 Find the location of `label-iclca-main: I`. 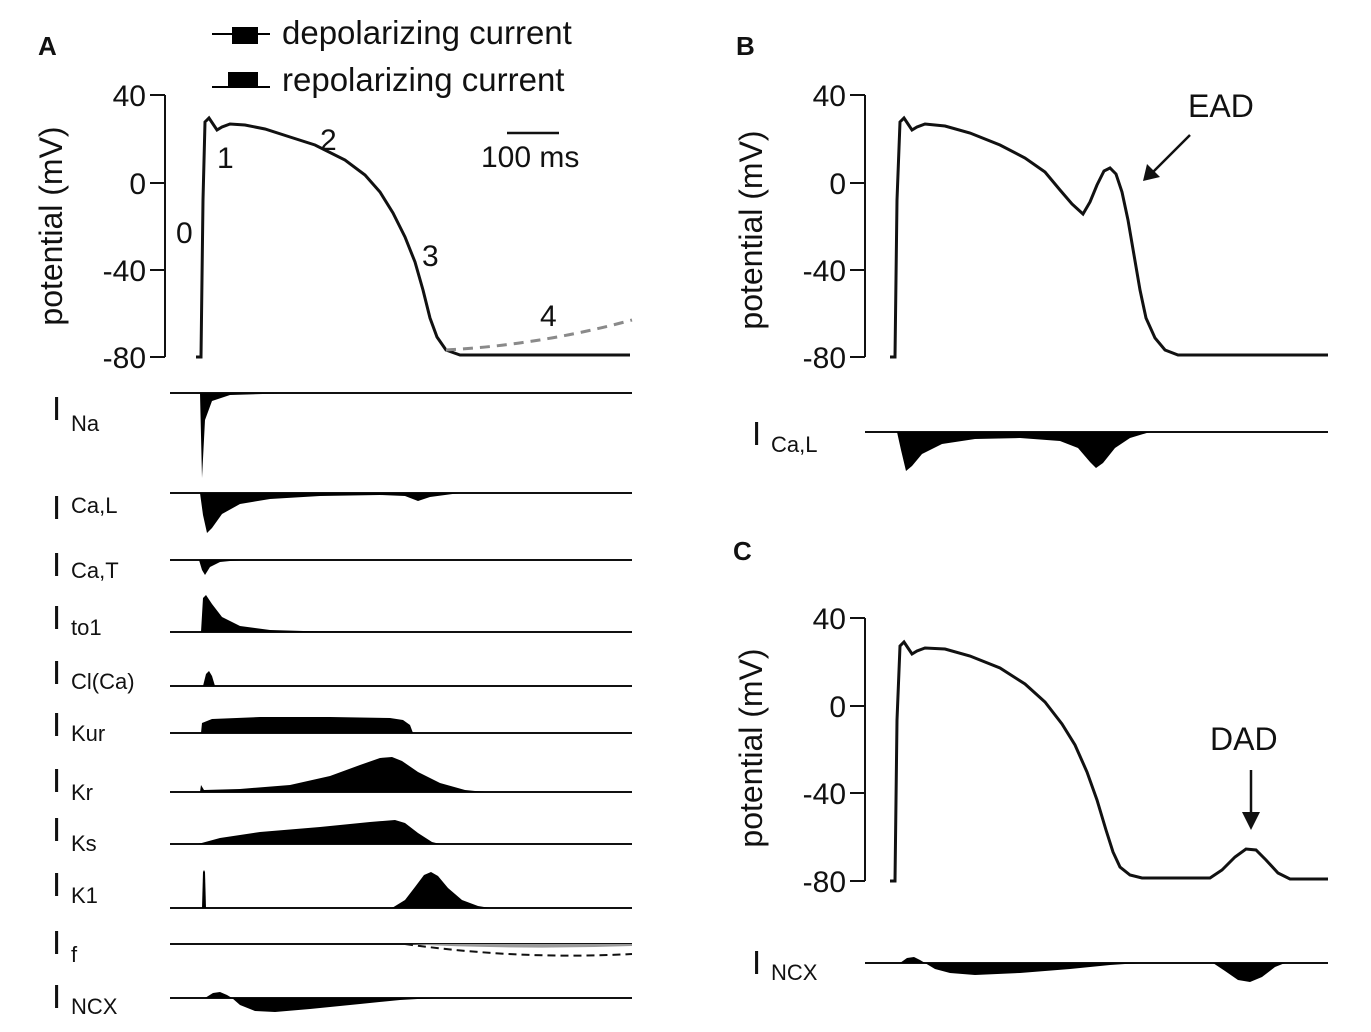

label-iclca-main: I is located at coordinates (56, 672).